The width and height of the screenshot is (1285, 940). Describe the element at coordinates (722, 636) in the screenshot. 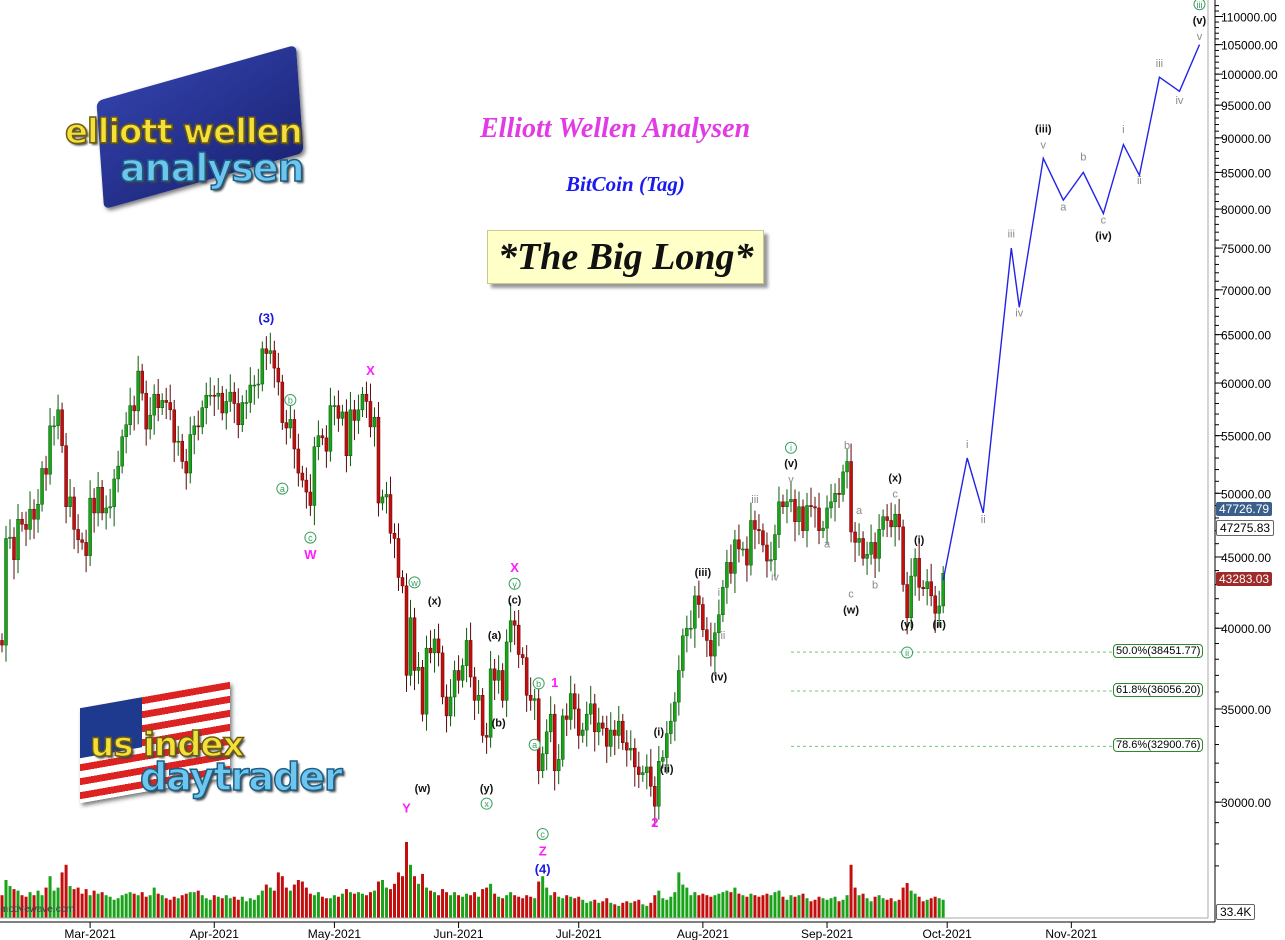

I see `wave-label: ii` at that location.